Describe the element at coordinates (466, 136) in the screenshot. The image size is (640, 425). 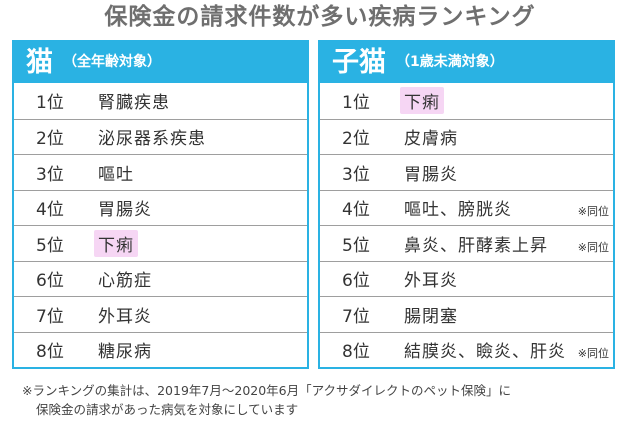
I see `ranking-row: 2位 皮膚病` at that location.